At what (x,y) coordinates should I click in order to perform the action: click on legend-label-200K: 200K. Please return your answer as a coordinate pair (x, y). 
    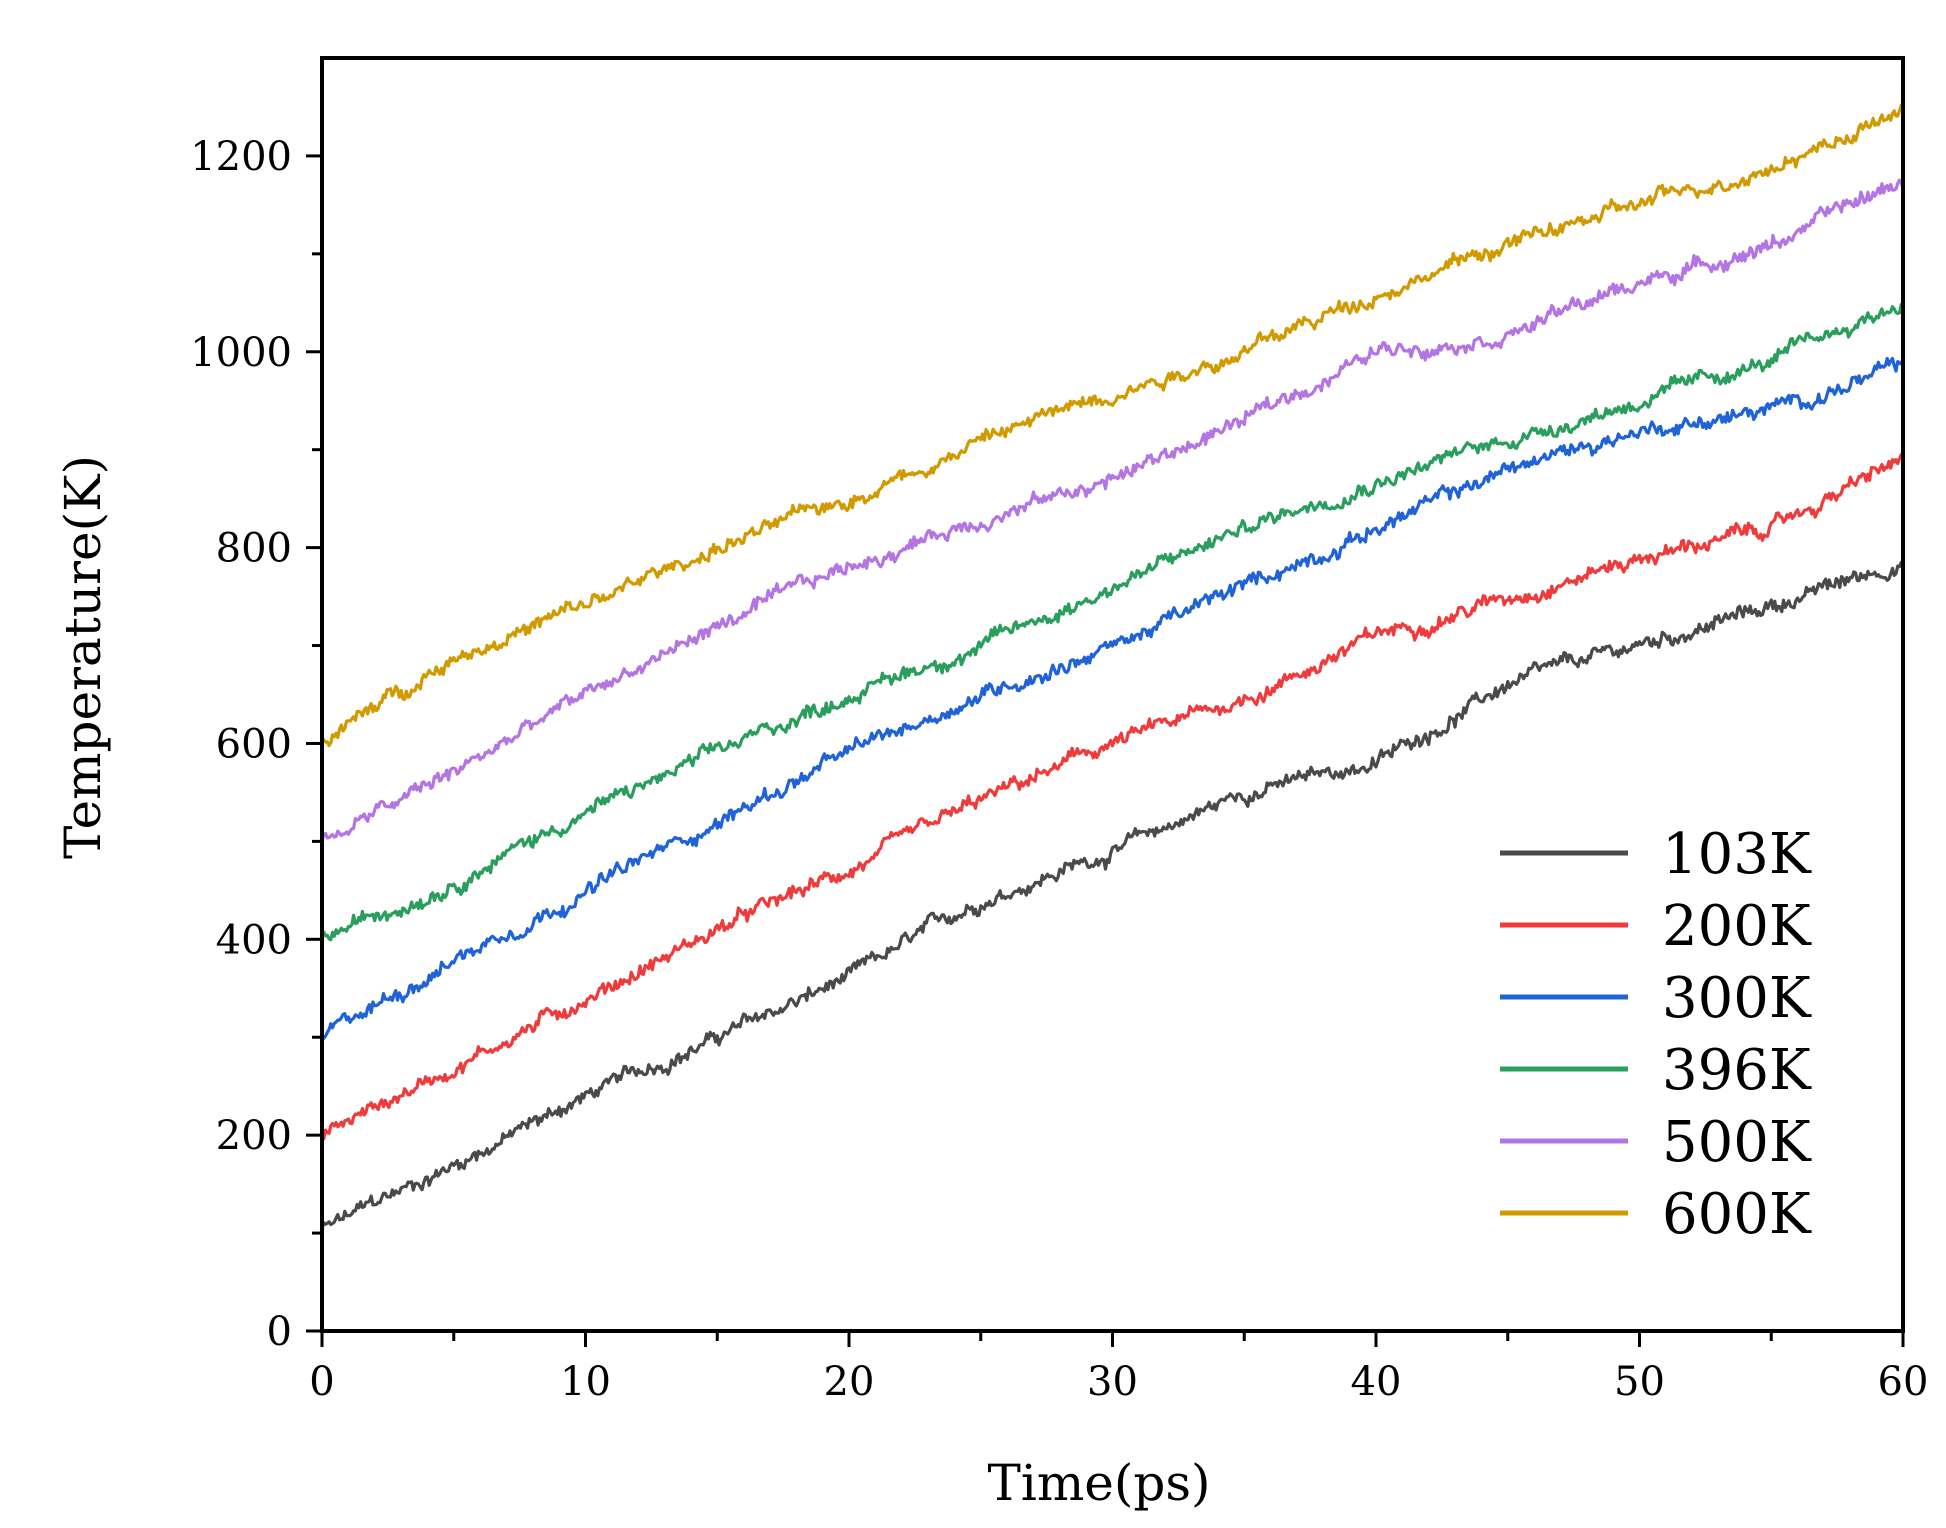
    Looking at the image, I should click on (1737, 926).